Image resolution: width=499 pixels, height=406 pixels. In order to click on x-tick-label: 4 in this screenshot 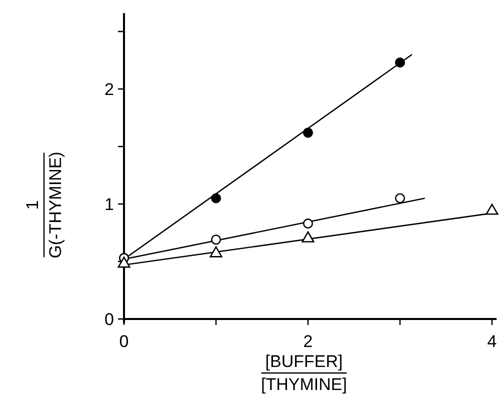, I will do `click(492, 341)`.